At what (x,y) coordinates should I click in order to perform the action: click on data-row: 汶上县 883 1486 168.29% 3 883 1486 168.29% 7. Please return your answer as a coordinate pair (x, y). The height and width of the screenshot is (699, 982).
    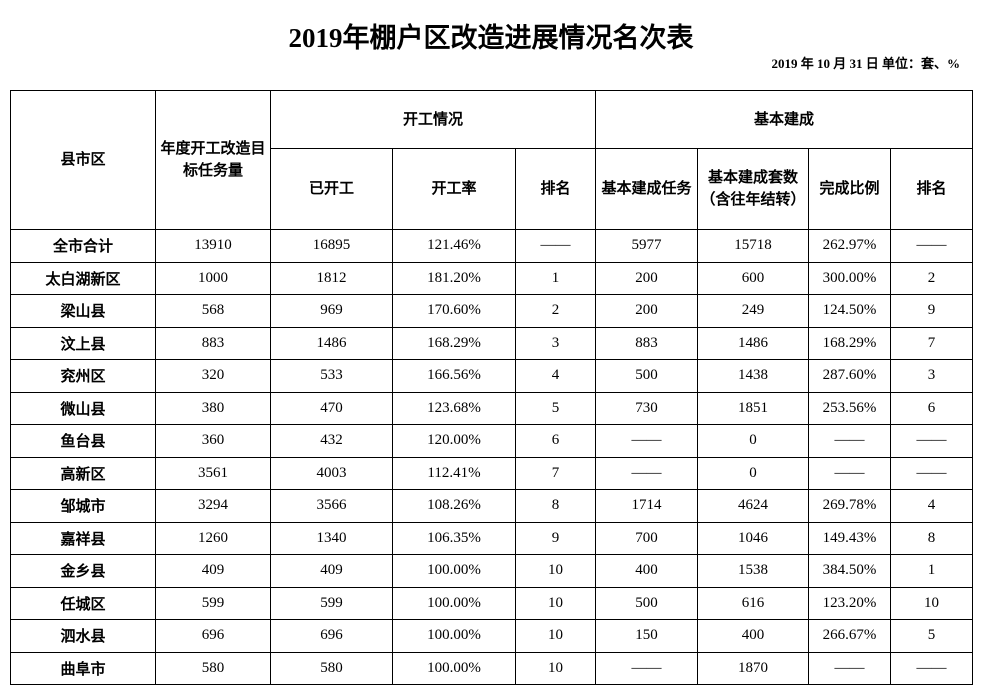
    Looking at the image, I should click on (492, 343).